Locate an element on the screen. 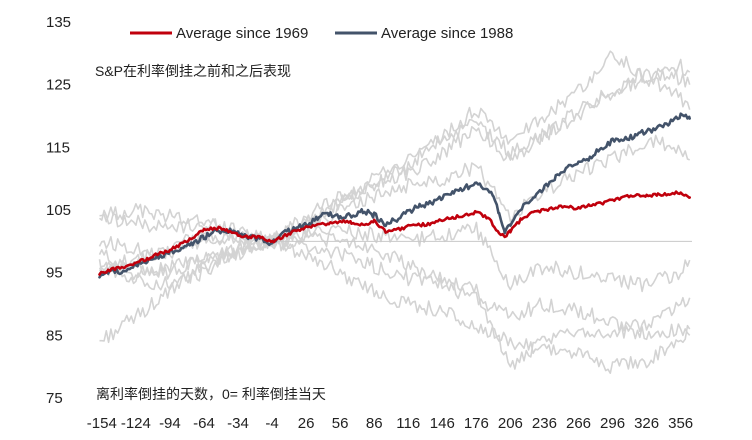 The image size is (752, 440). x-tick-label: 116 is located at coordinates (408, 423).